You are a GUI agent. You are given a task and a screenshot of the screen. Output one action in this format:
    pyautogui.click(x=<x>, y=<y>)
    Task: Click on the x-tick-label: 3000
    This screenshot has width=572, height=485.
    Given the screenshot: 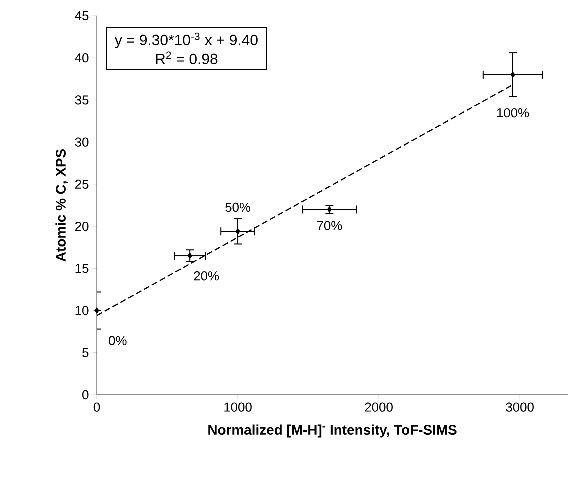 What is the action you would take?
    pyautogui.click(x=520, y=407)
    